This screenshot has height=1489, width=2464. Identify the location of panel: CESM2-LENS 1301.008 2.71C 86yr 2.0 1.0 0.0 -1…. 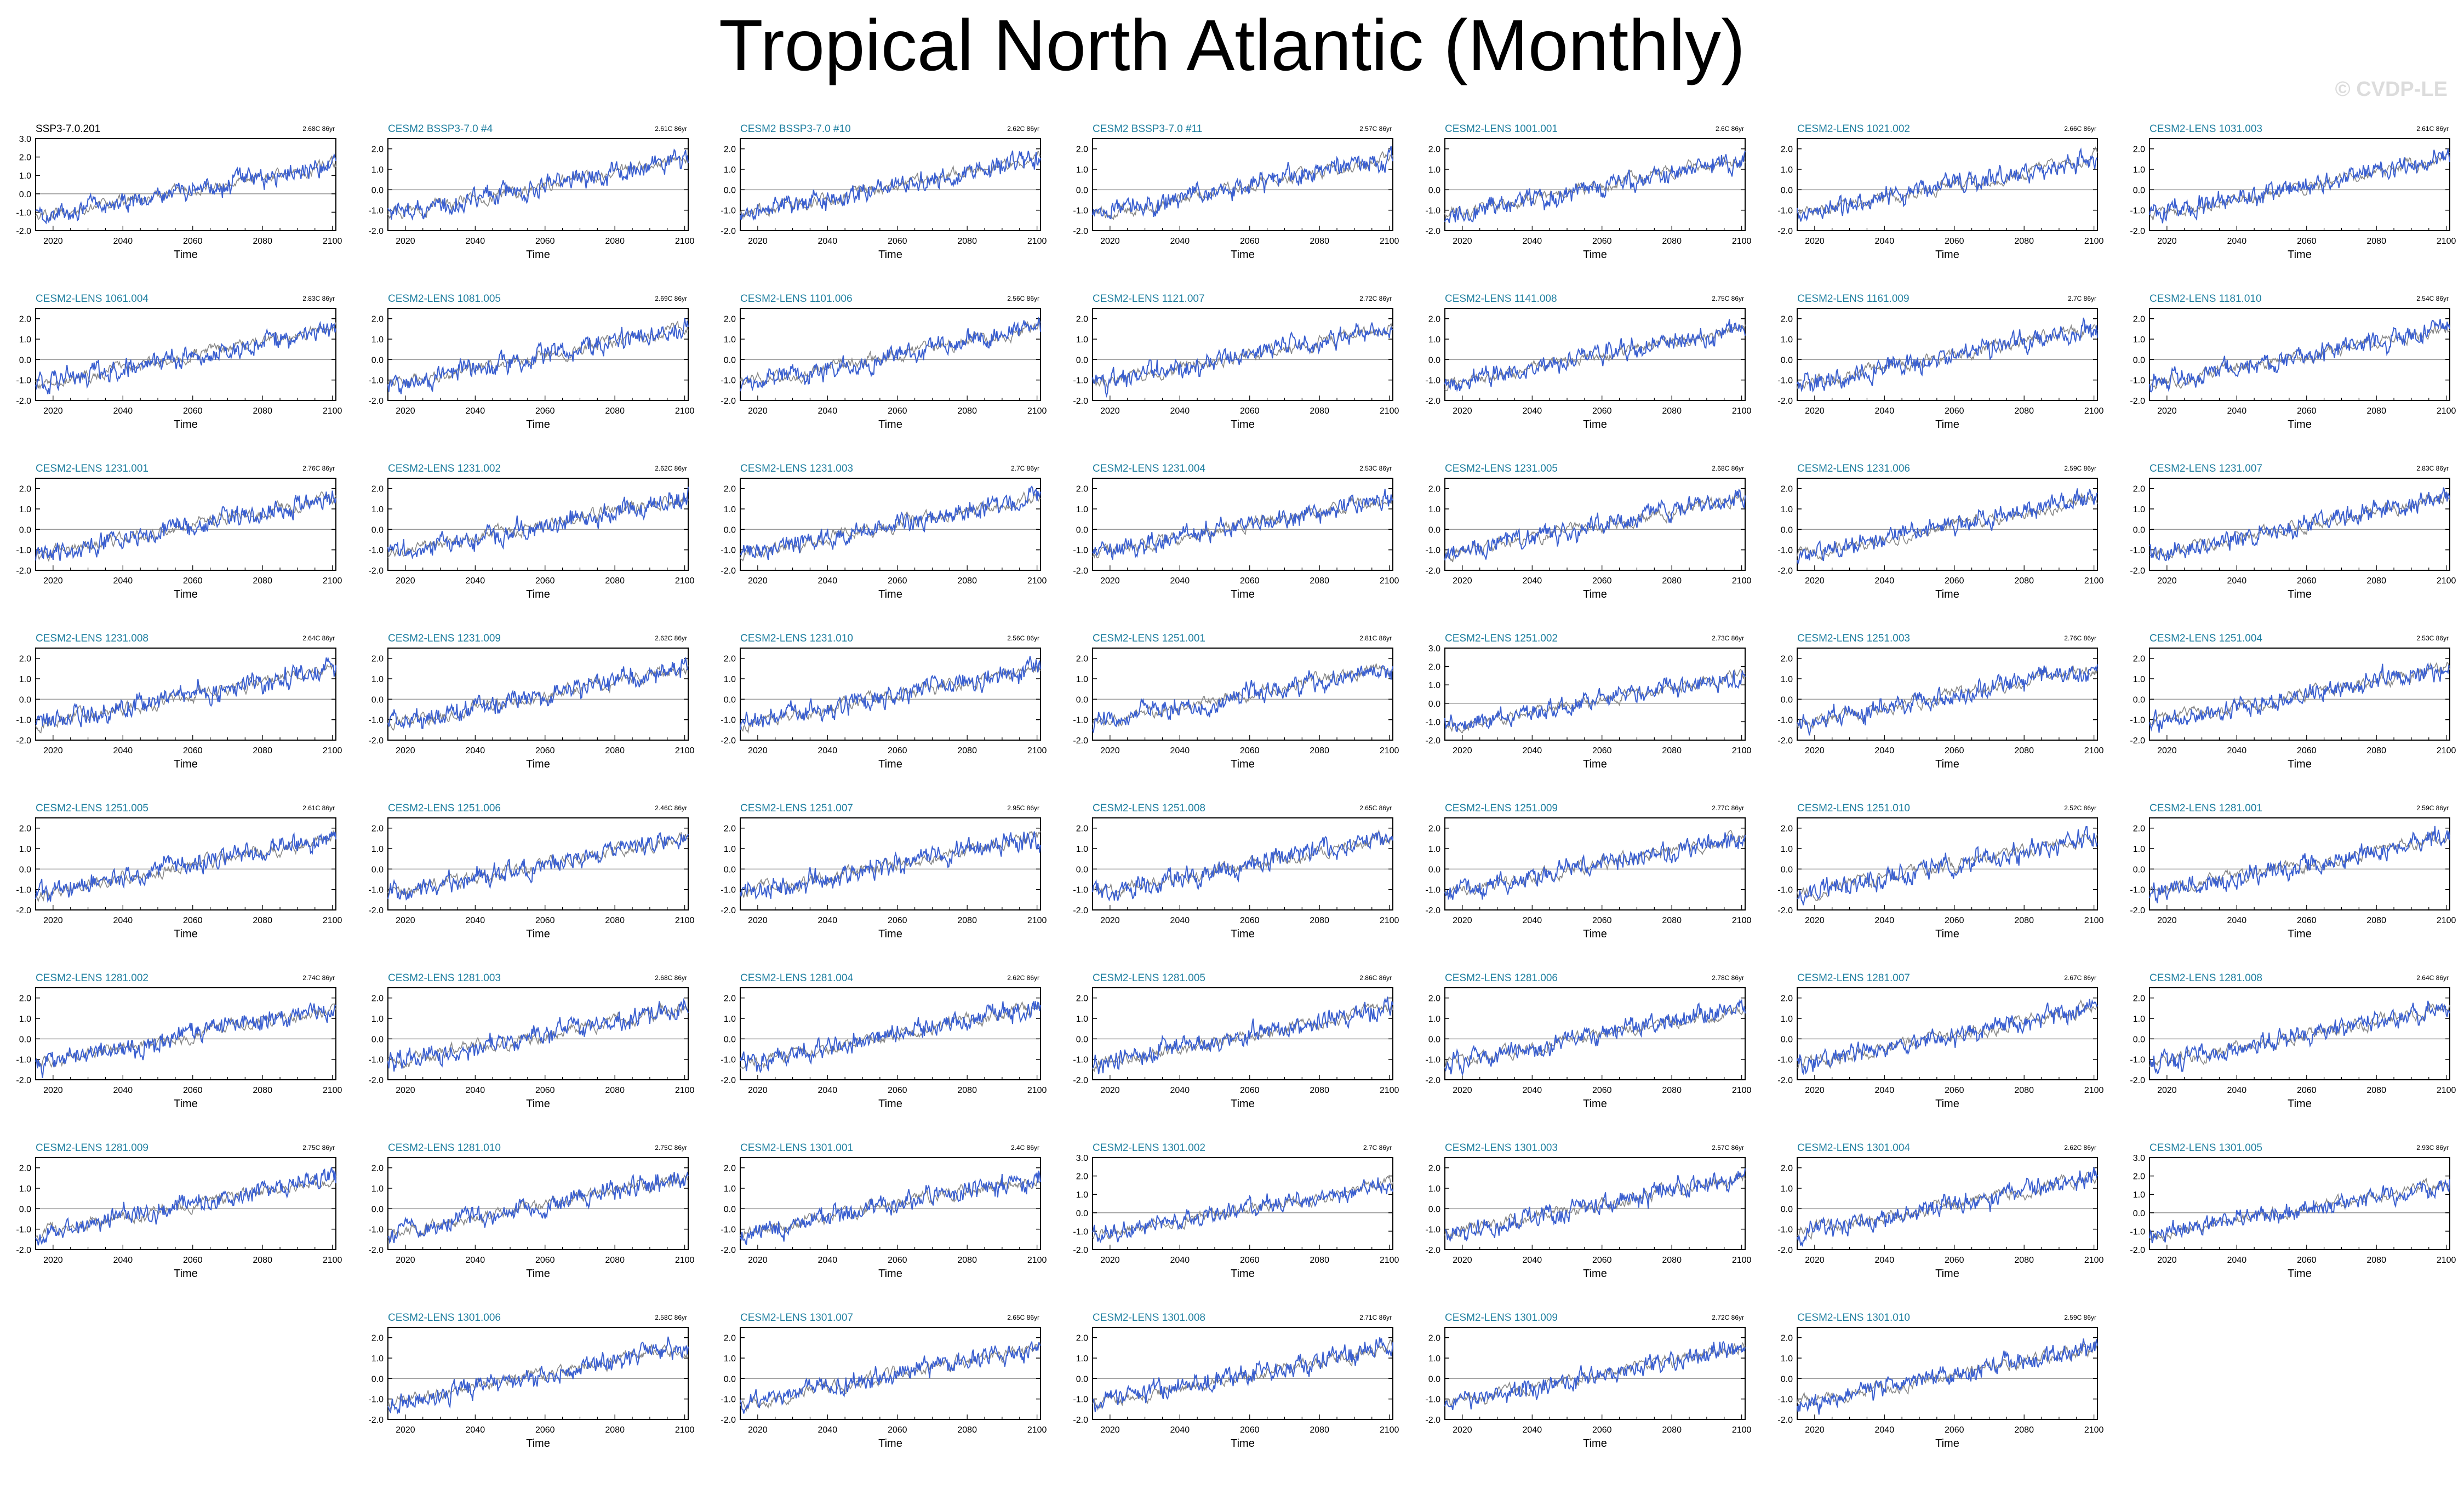
(1236, 1381).